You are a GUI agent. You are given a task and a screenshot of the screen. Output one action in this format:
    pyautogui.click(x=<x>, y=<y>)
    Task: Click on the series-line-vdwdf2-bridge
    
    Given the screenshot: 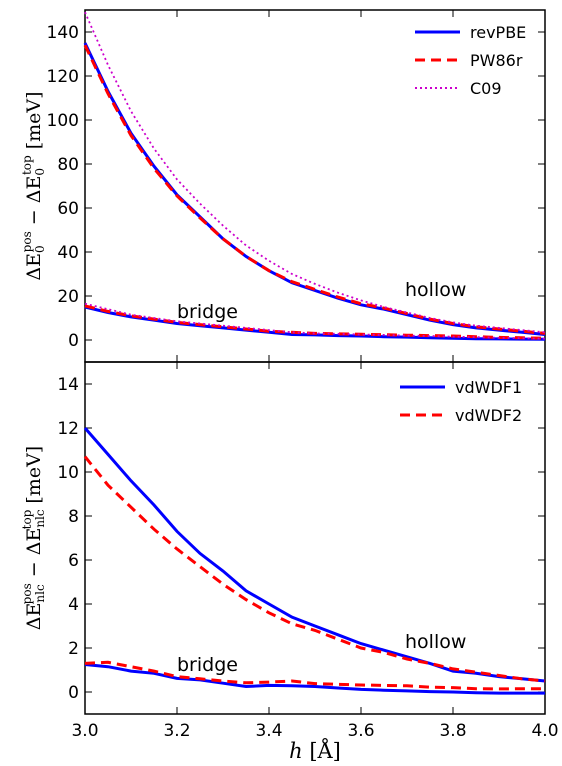 What is the action you would take?
    pyautogui.click(x=314, y=675)
    